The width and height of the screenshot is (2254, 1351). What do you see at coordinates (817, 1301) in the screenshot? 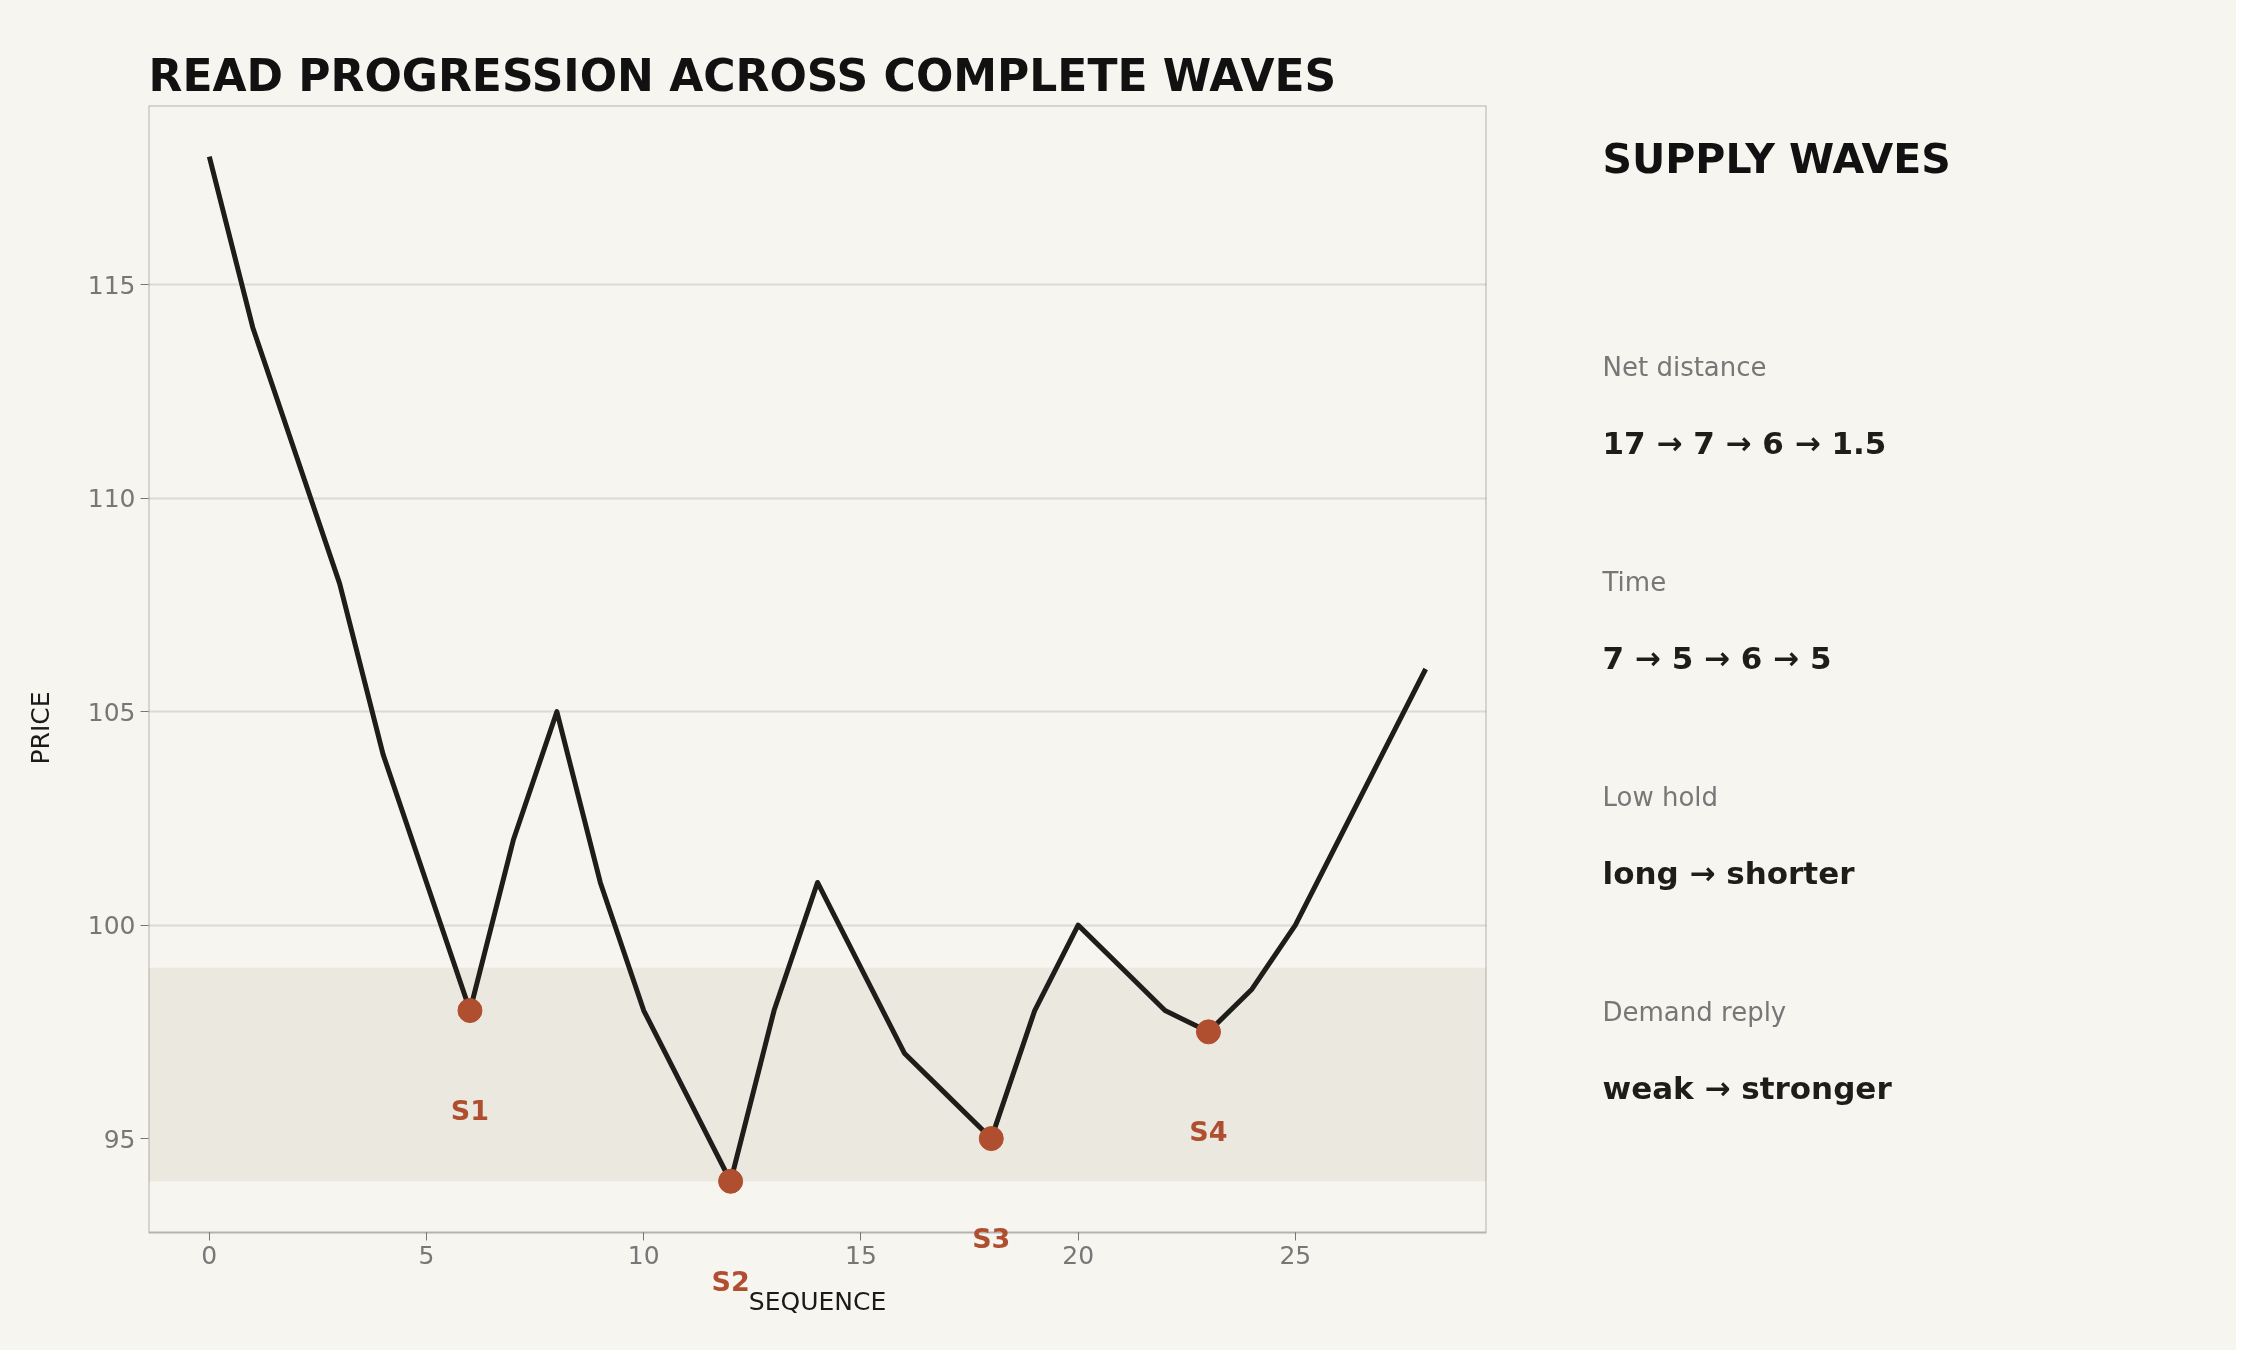
I see `x-axis-title: SEQUENCE` at bounding box center [817, 1301].